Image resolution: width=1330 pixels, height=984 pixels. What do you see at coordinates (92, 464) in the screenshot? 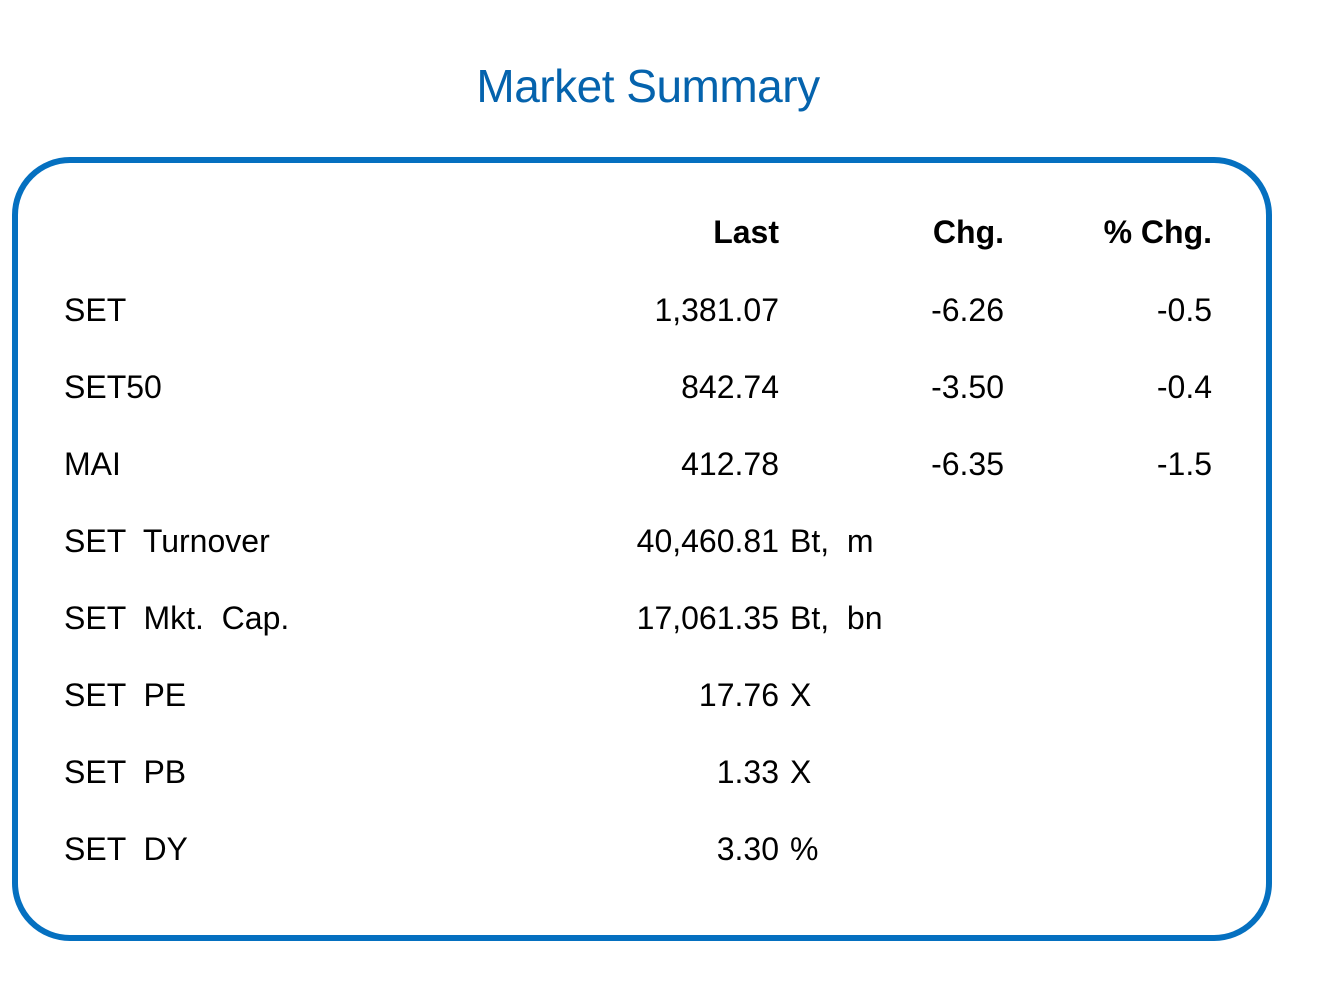
I see `row-label: MAI` at bounding box center [92, 464].